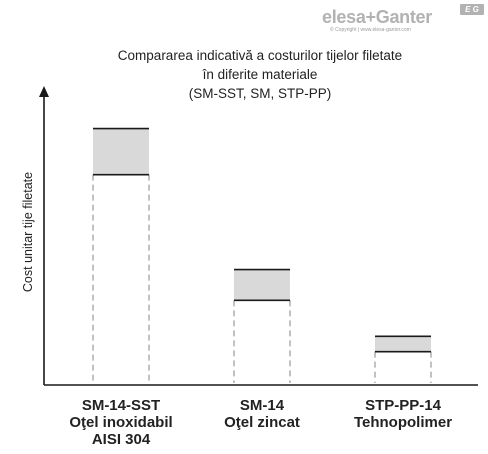 This screenshot has width=488, height=454. I want to click on category-label-line: SM-14, so click(262, 405).